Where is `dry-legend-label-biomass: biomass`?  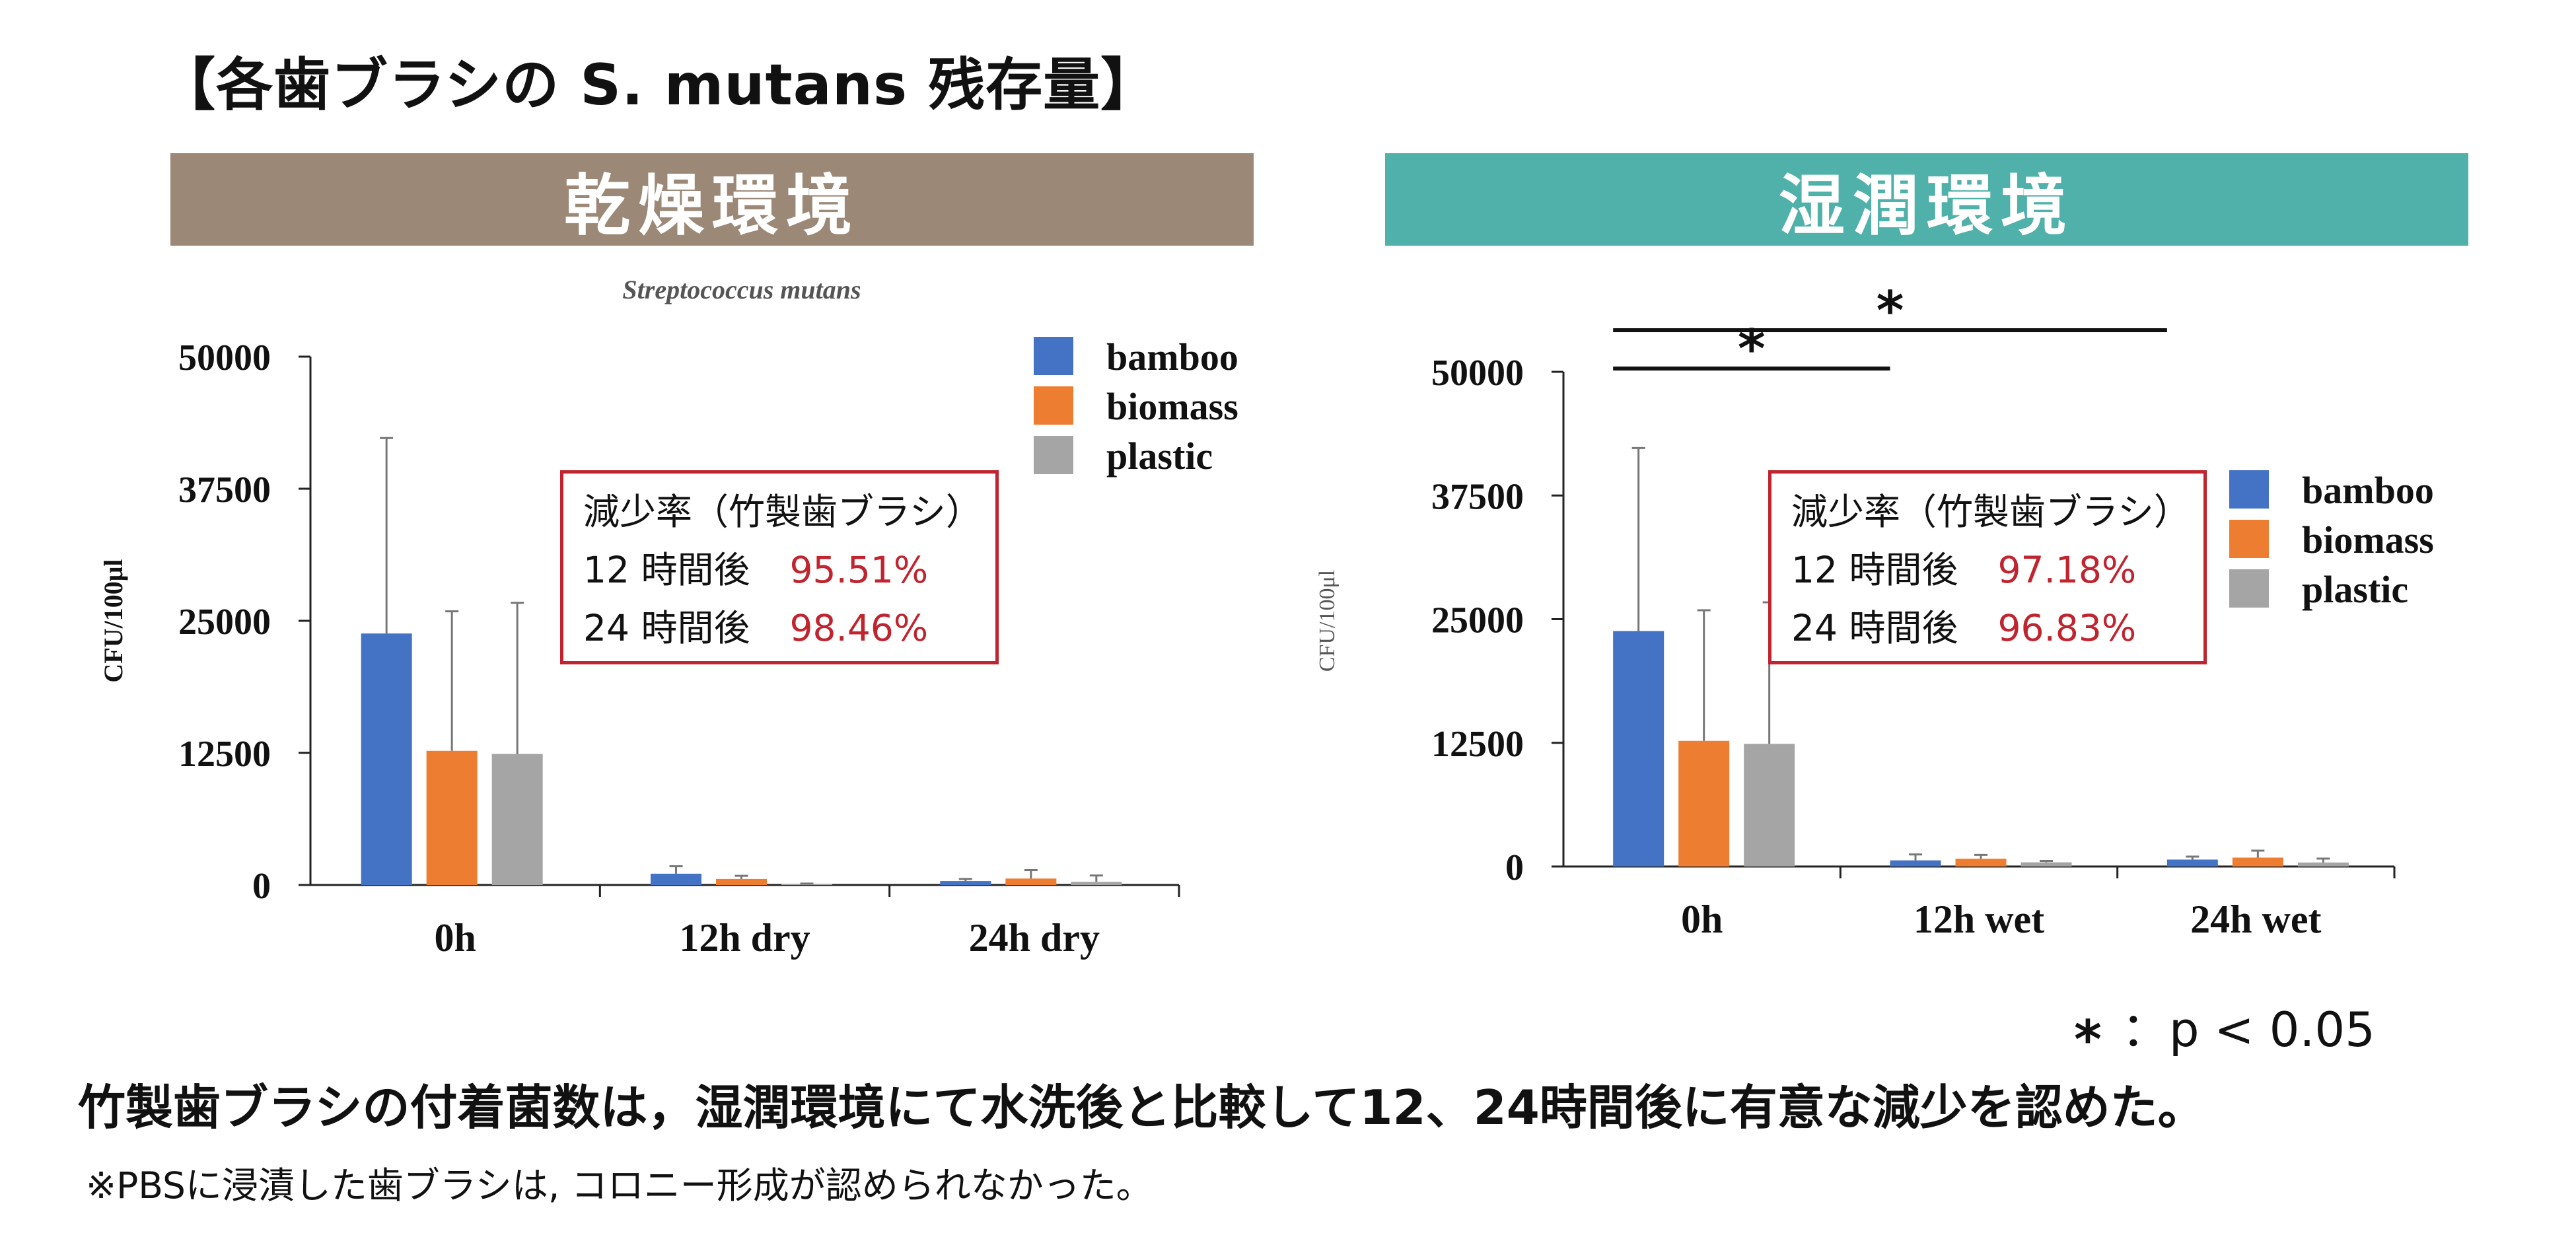
dry-legend-label-biomass: biomass is located at coordinates (1172, 407).